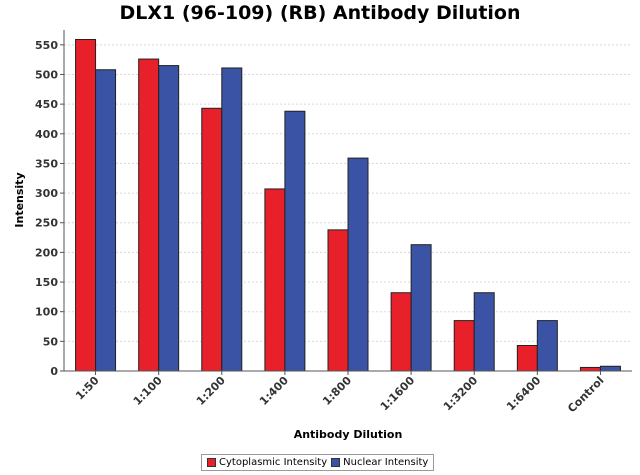 The width and height of the screenshot is (640, 475). What do you see at coordinates (46, 282) in the screenshot?
I see `y-tick-label: 150` at bounding box center [46, 282].